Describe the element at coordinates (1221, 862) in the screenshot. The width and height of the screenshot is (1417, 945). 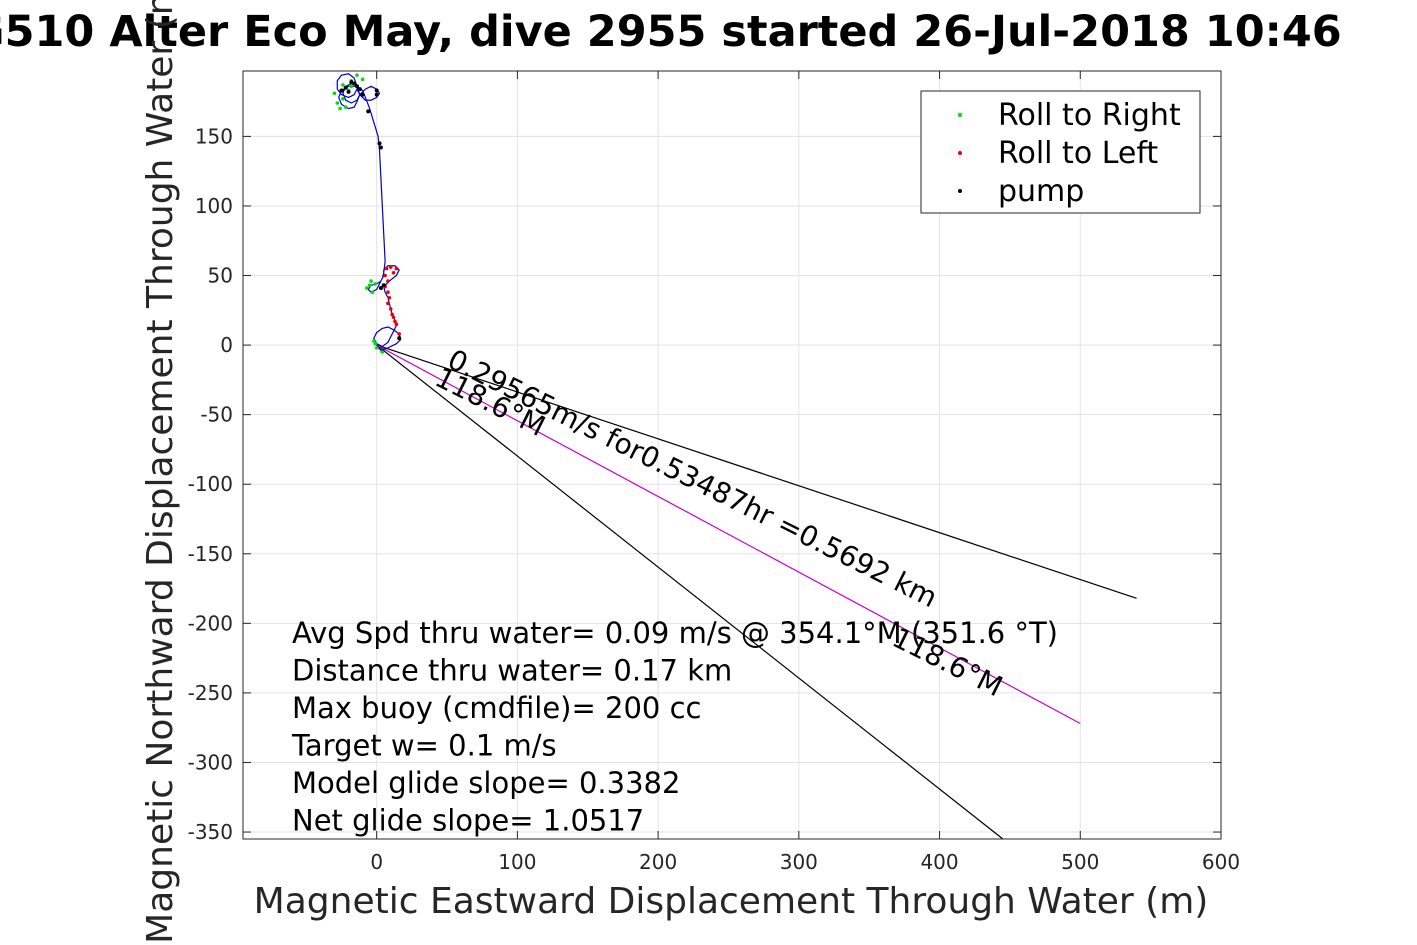
I see `x-tick-label: 600` at that location.